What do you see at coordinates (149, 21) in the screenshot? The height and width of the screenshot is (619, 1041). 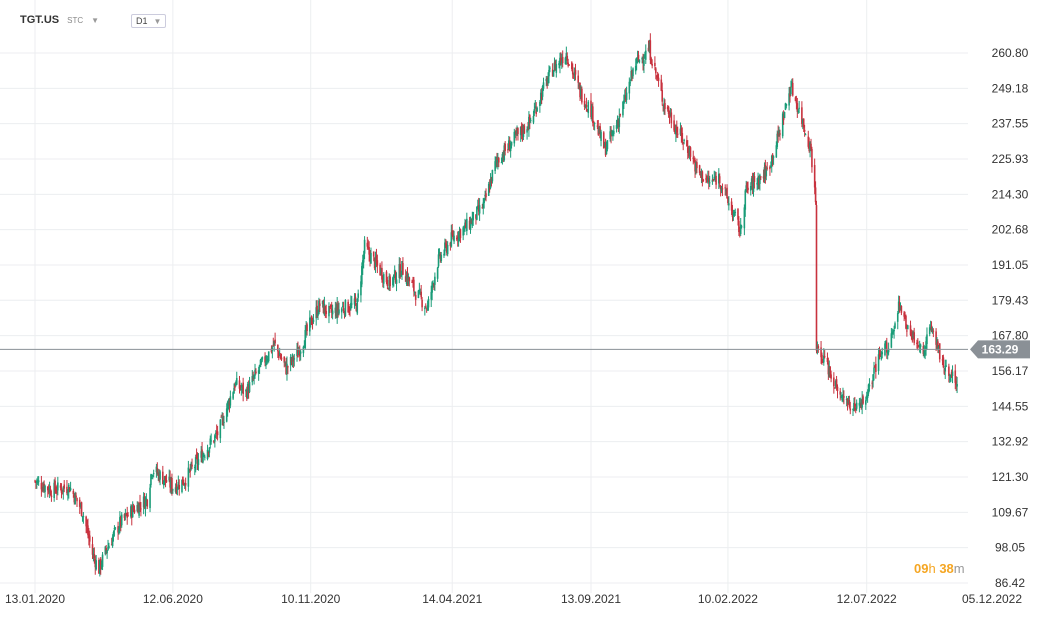 I see `timeframe-selector: D1 ▼` at bounding box center [149, 21].